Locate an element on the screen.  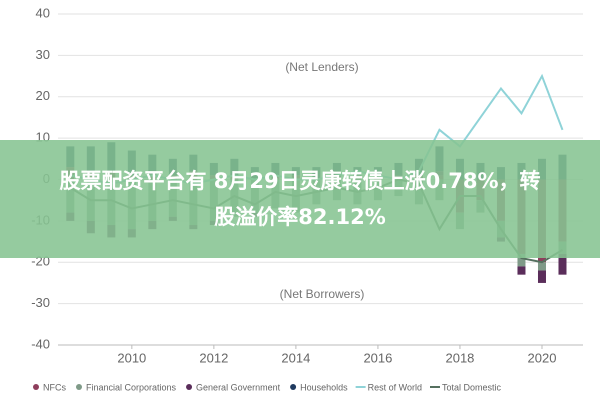
x-tick-label: 2020 is located at coordinates (542, 357).